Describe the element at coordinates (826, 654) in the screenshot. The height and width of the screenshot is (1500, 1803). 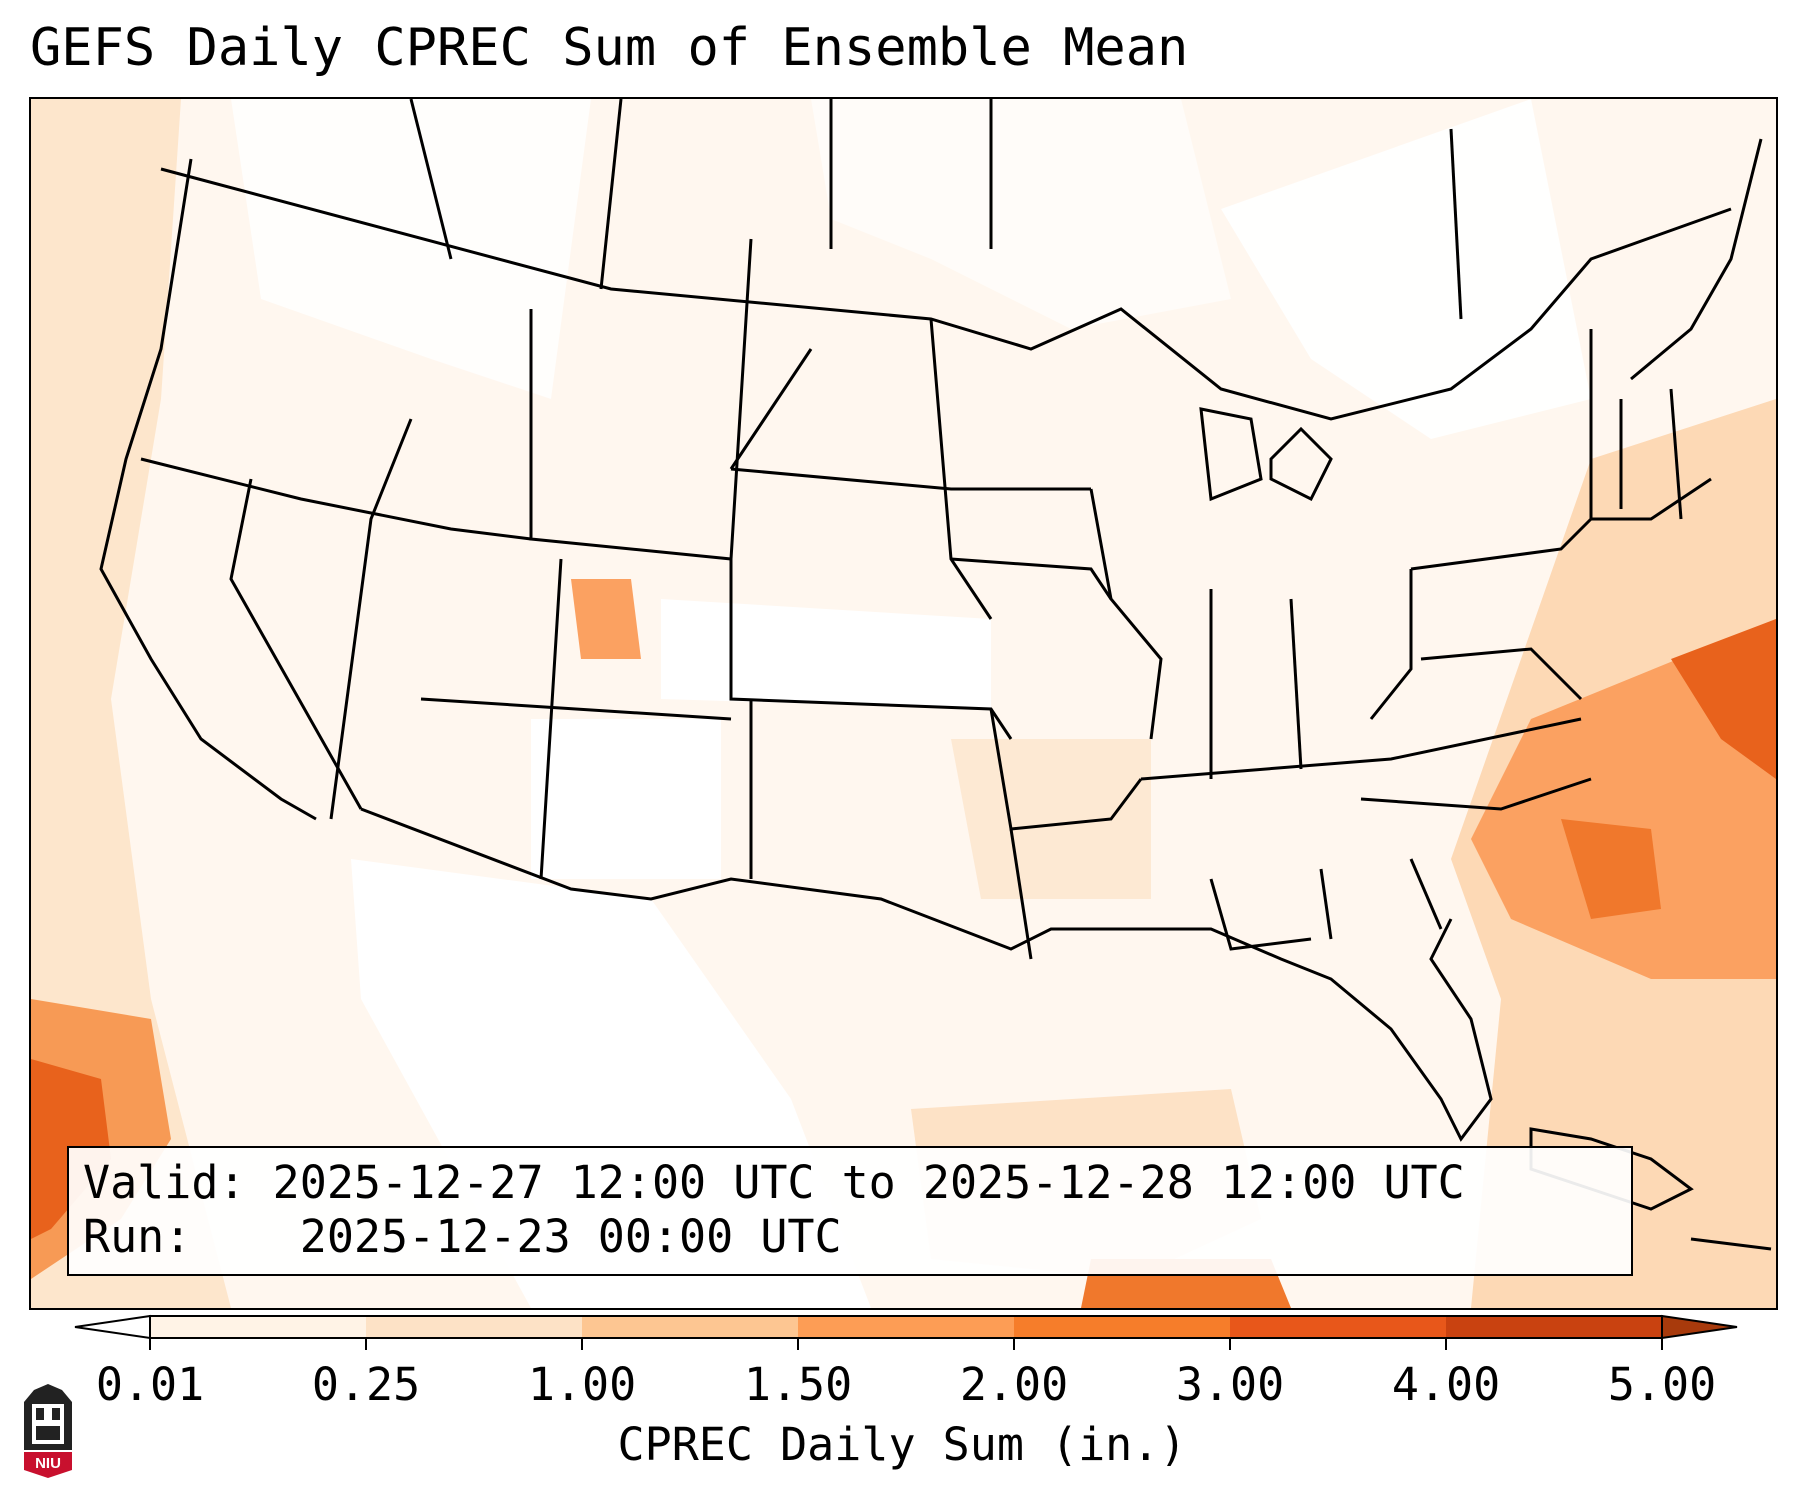
I see `land-kansas` at that location.